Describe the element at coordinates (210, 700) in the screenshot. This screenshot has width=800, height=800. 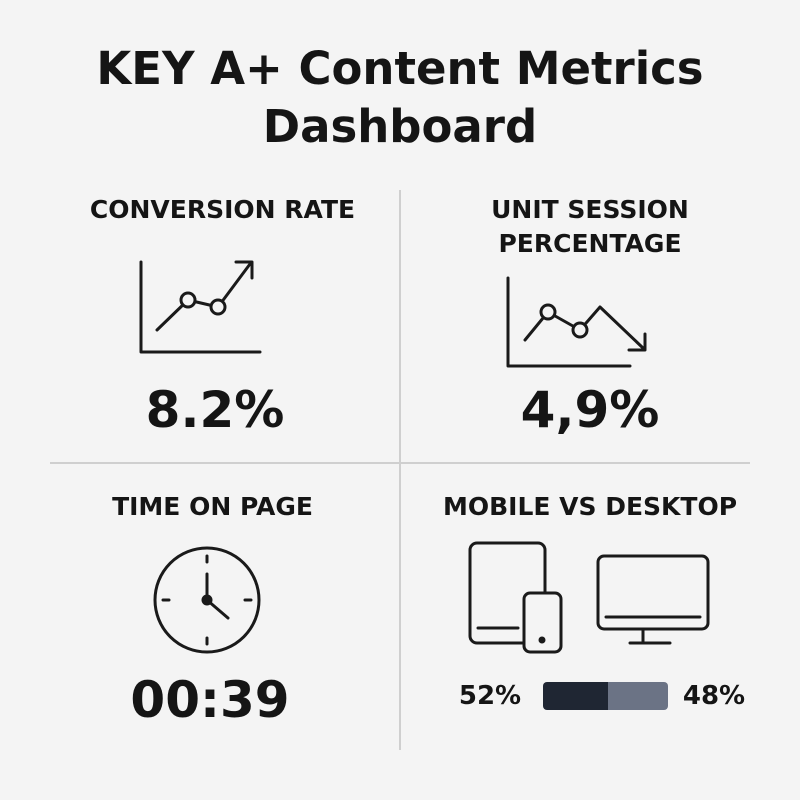
I see `card-value: 00:39` at that location.